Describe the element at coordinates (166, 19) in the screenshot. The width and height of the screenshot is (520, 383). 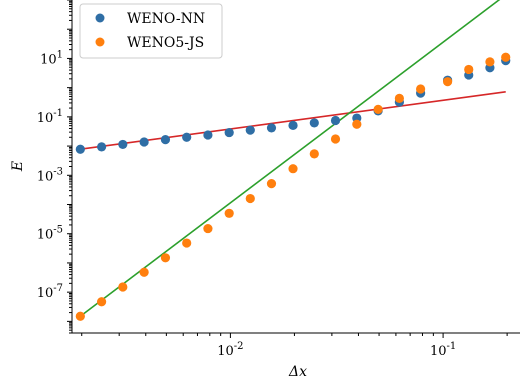
I see `legend-label-weno-nn: WENO-NN` at that location.